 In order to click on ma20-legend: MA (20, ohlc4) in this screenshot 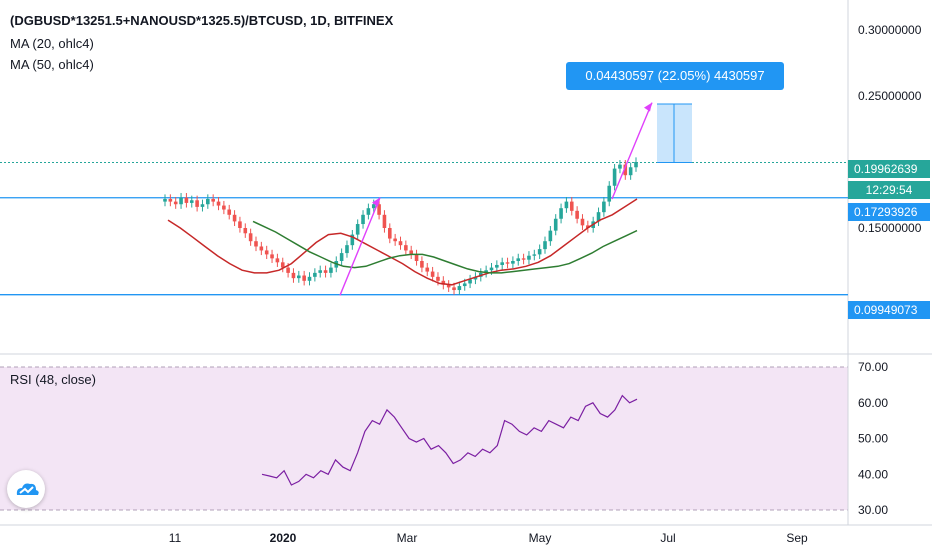, I will do `click(52, 43)`.